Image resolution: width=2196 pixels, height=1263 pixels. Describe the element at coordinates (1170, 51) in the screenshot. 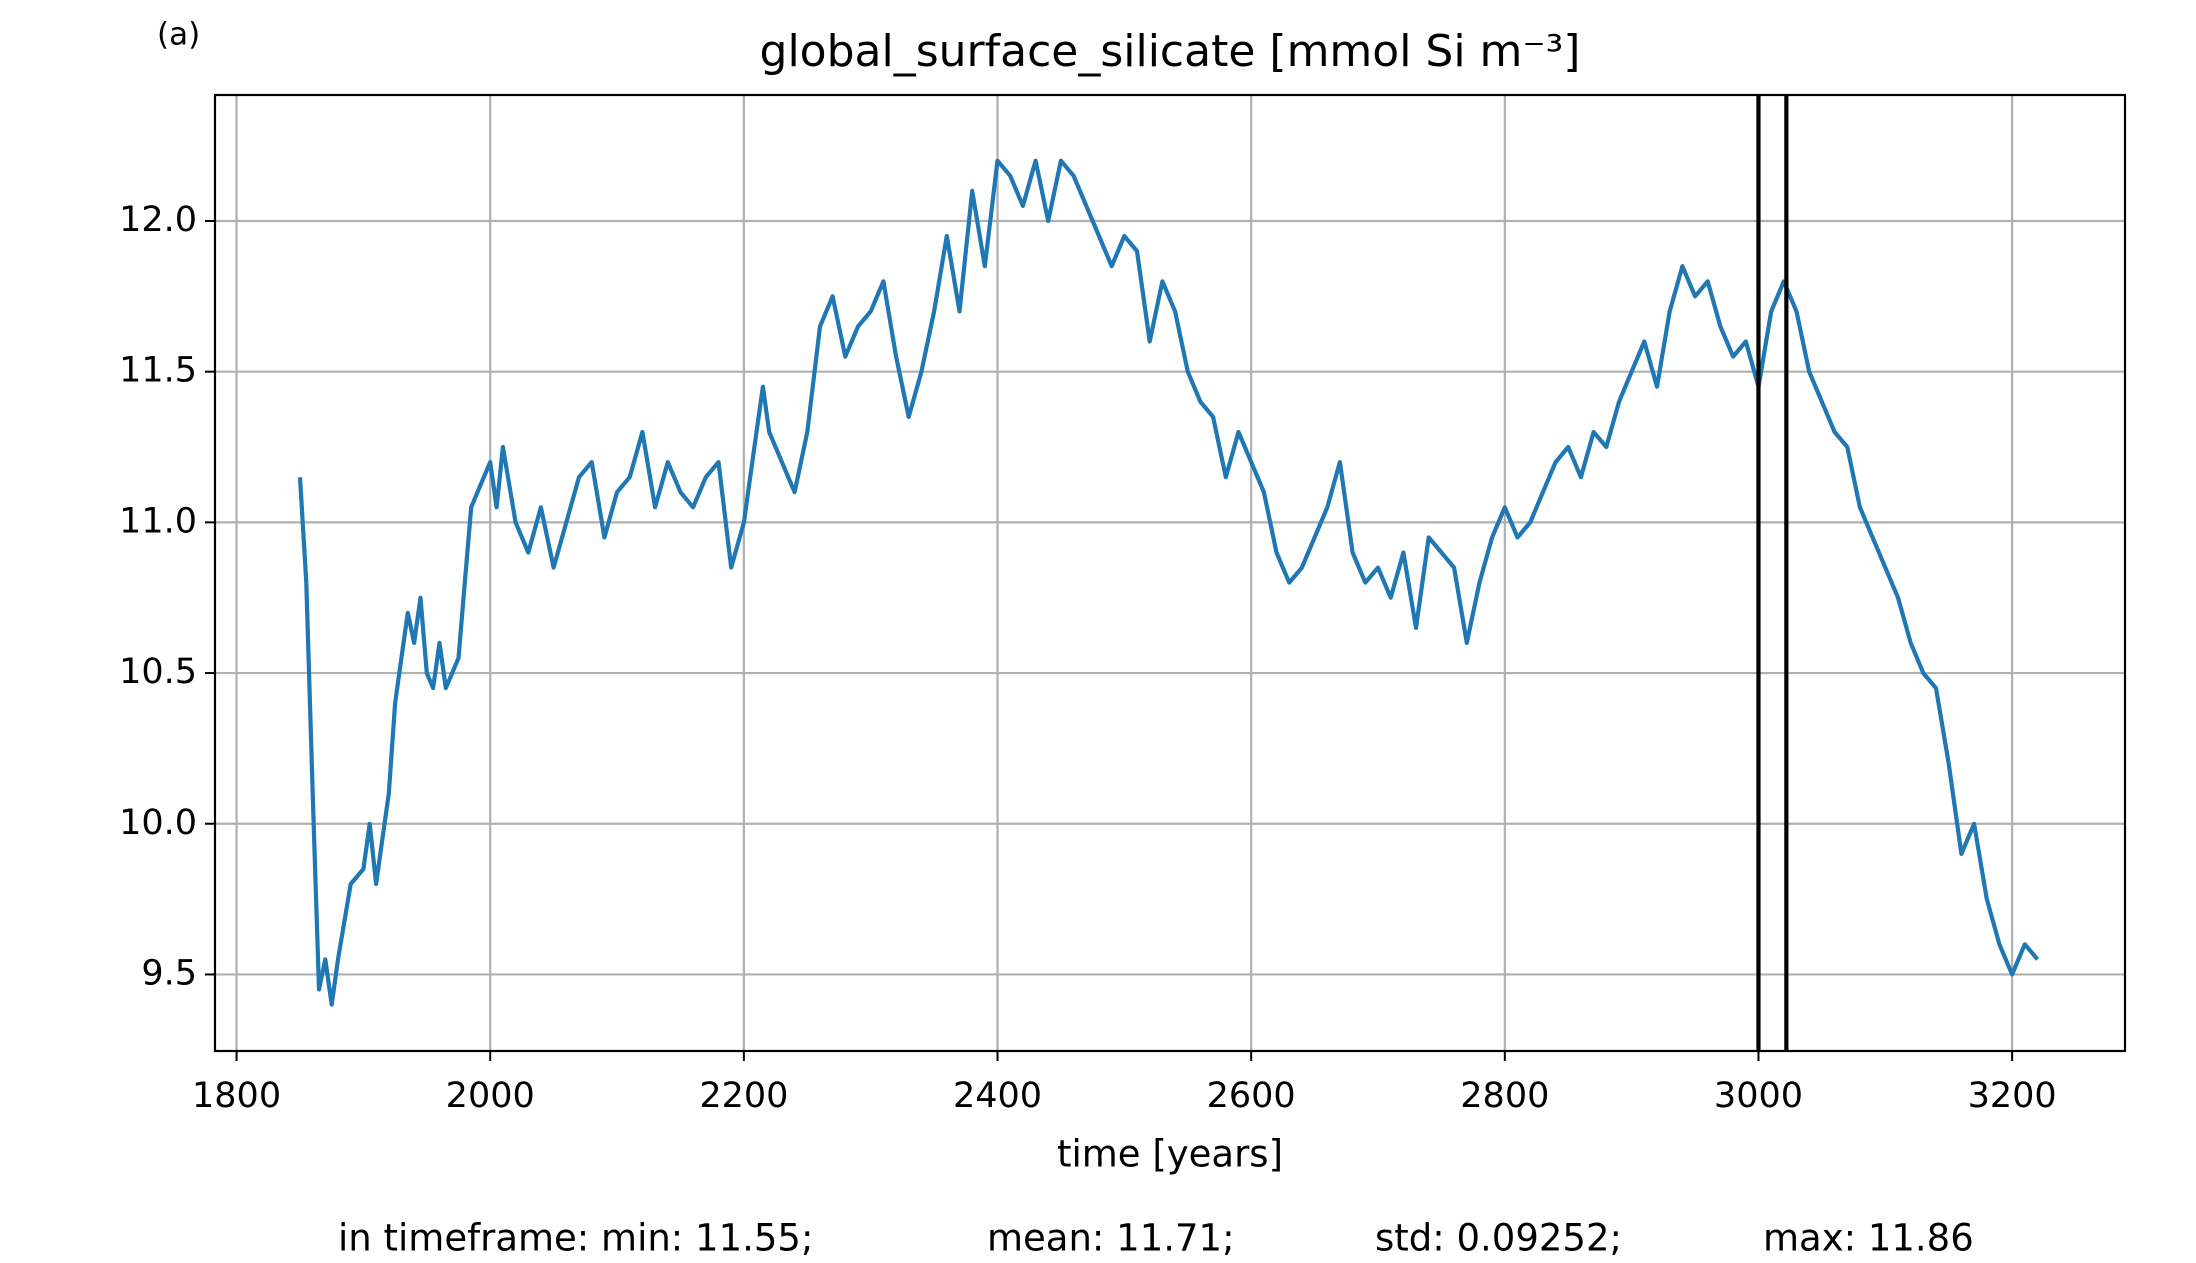

I see `chart-title: global_surface_silicate [mmol Si m⁻³]` at that location.